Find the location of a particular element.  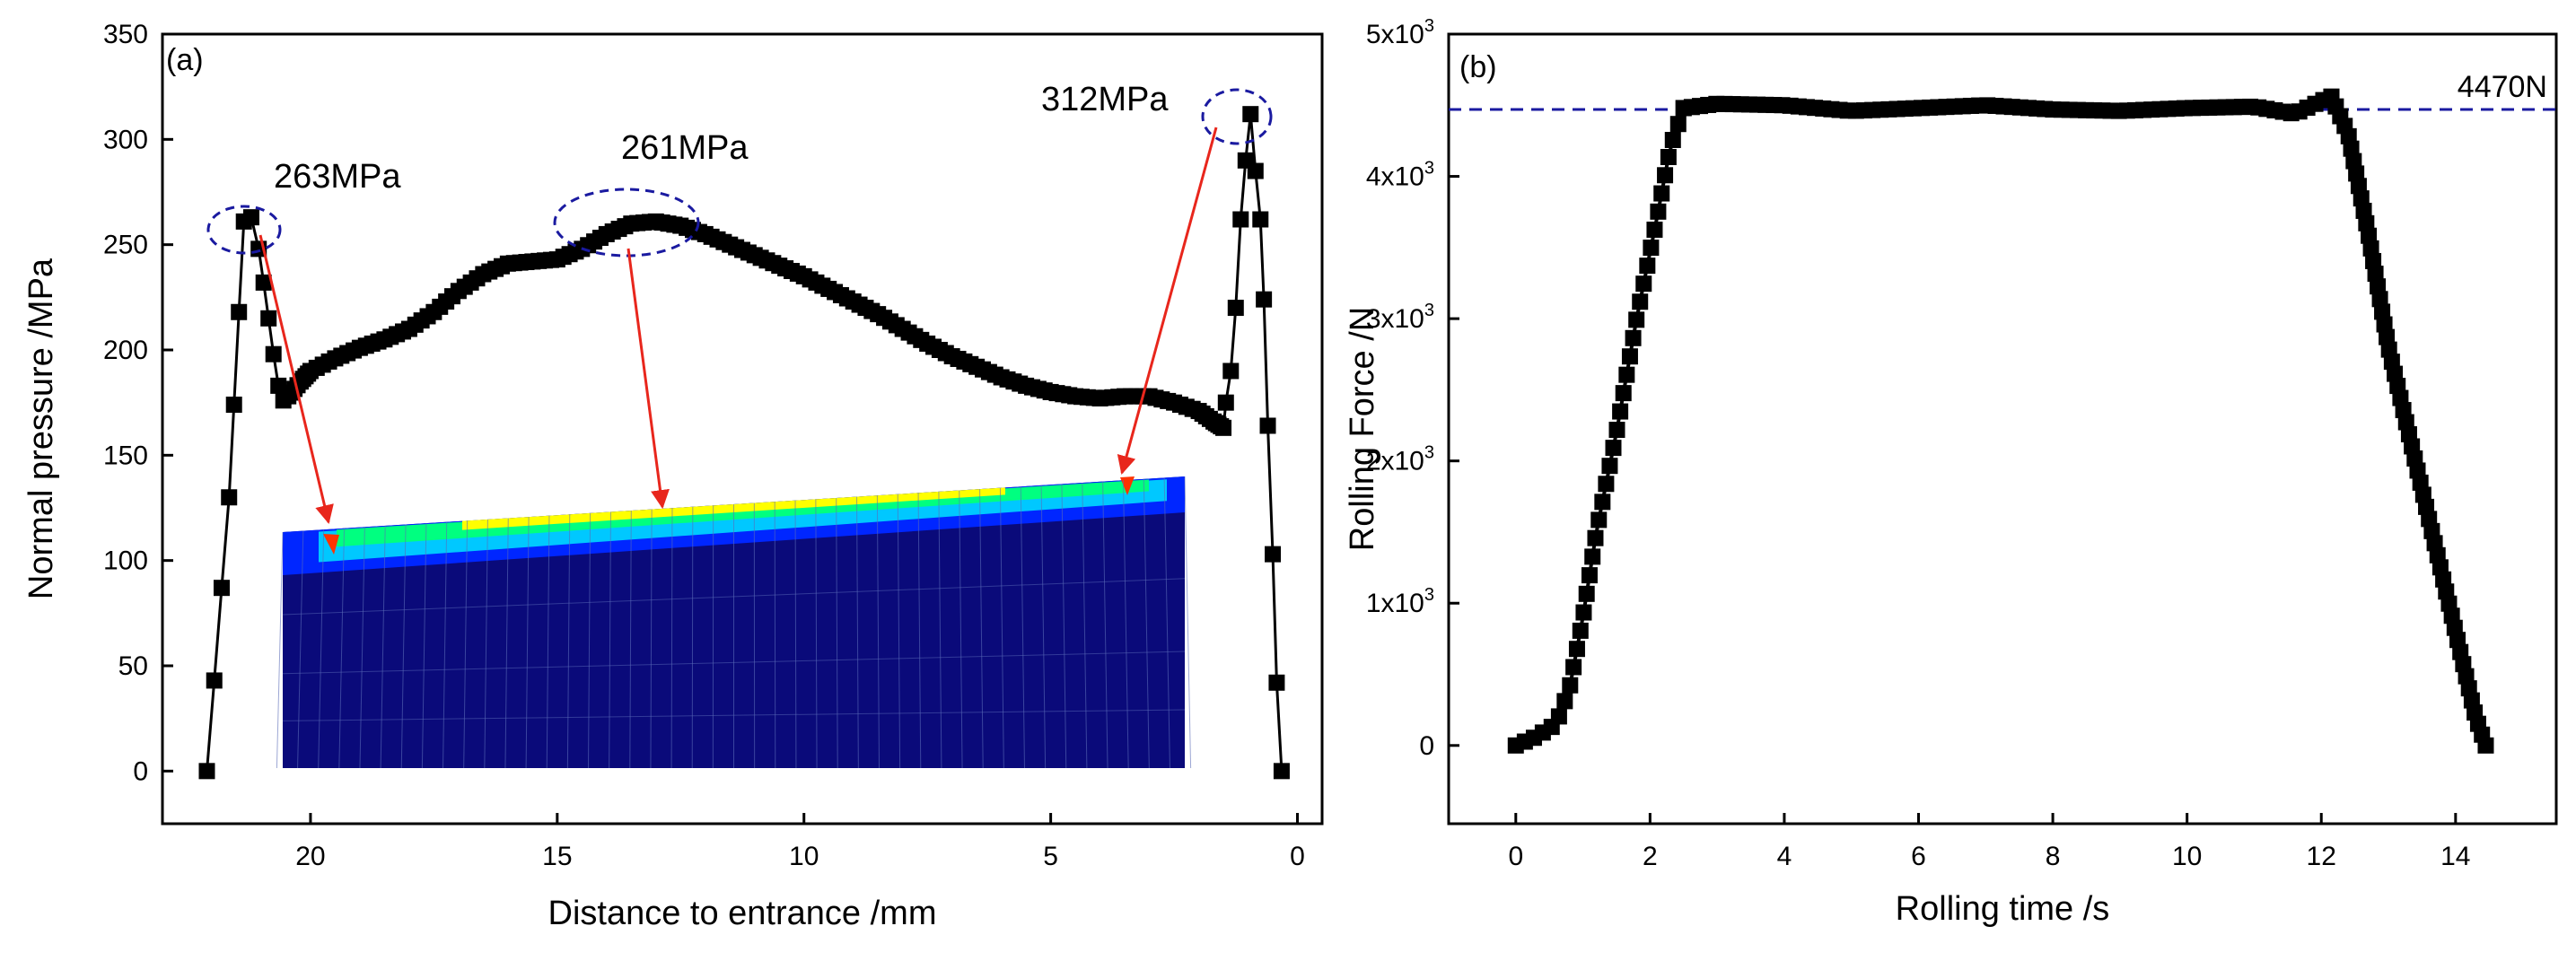

y-tick-base: 5x10 is located at coordinates (1395, 34).